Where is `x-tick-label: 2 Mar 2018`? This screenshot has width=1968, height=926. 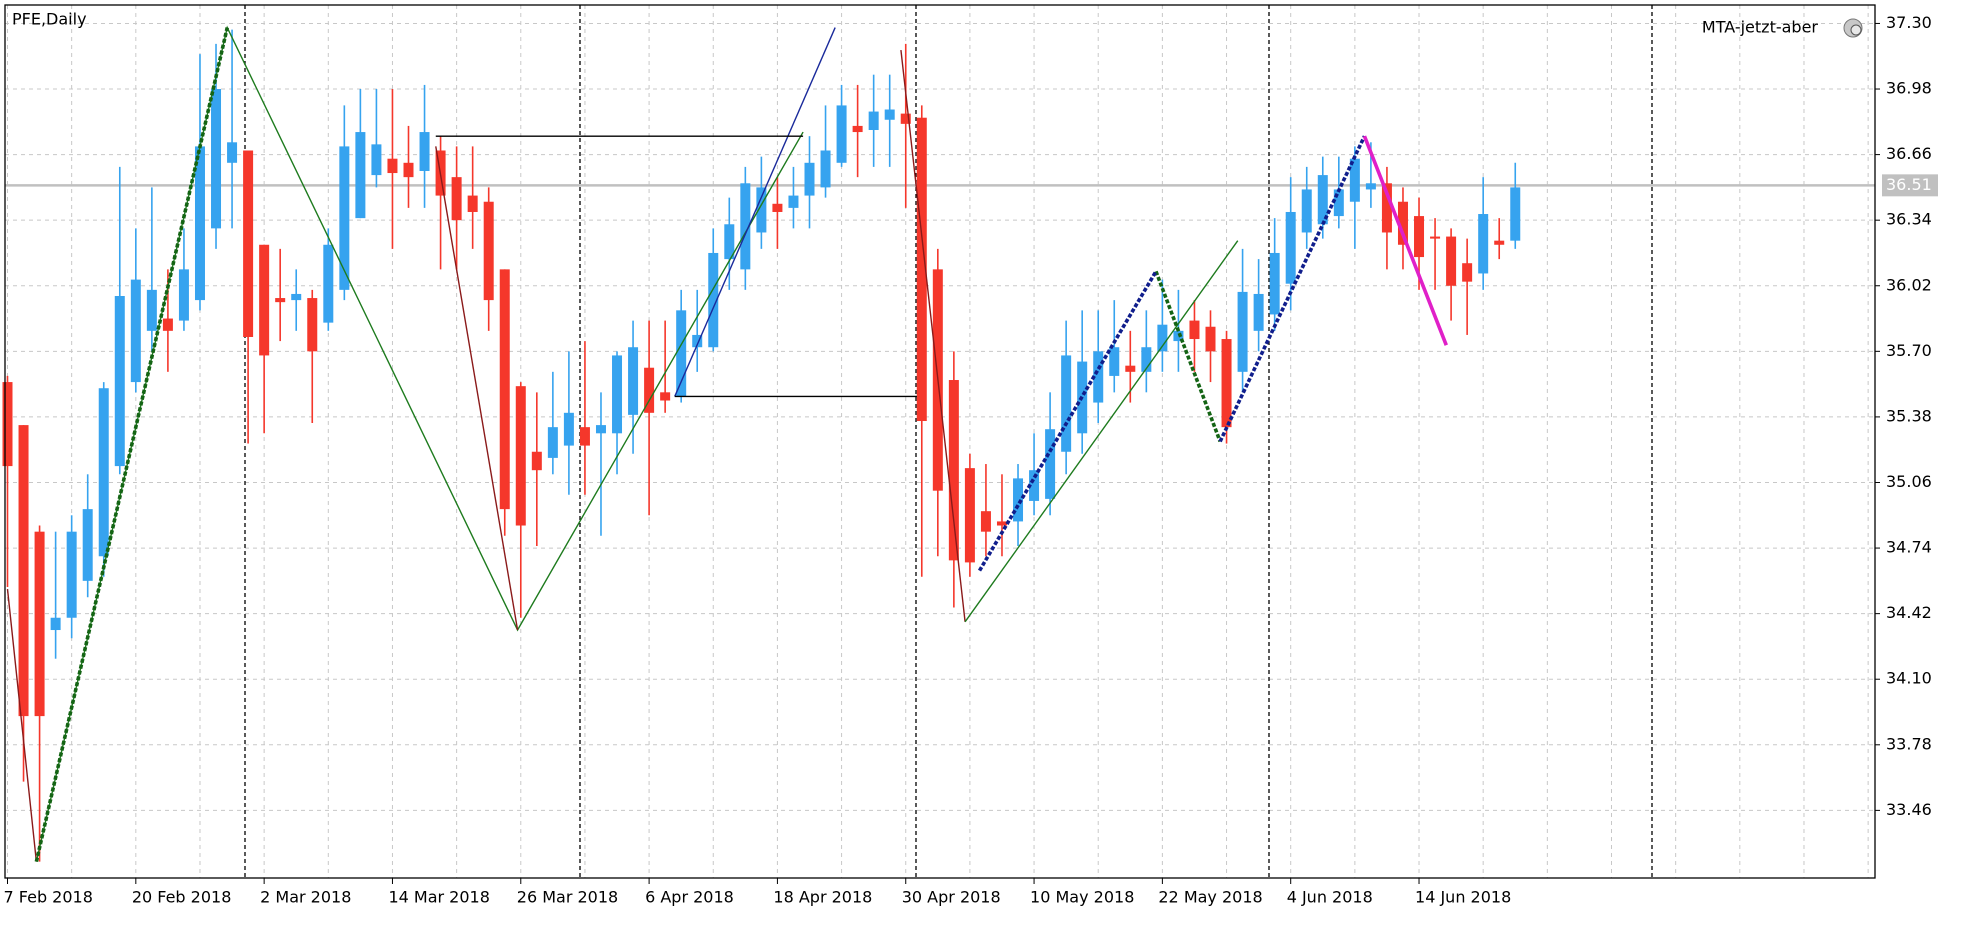
x-tick-label: 2 Mar 2018 is located at coordinates (305, 897).